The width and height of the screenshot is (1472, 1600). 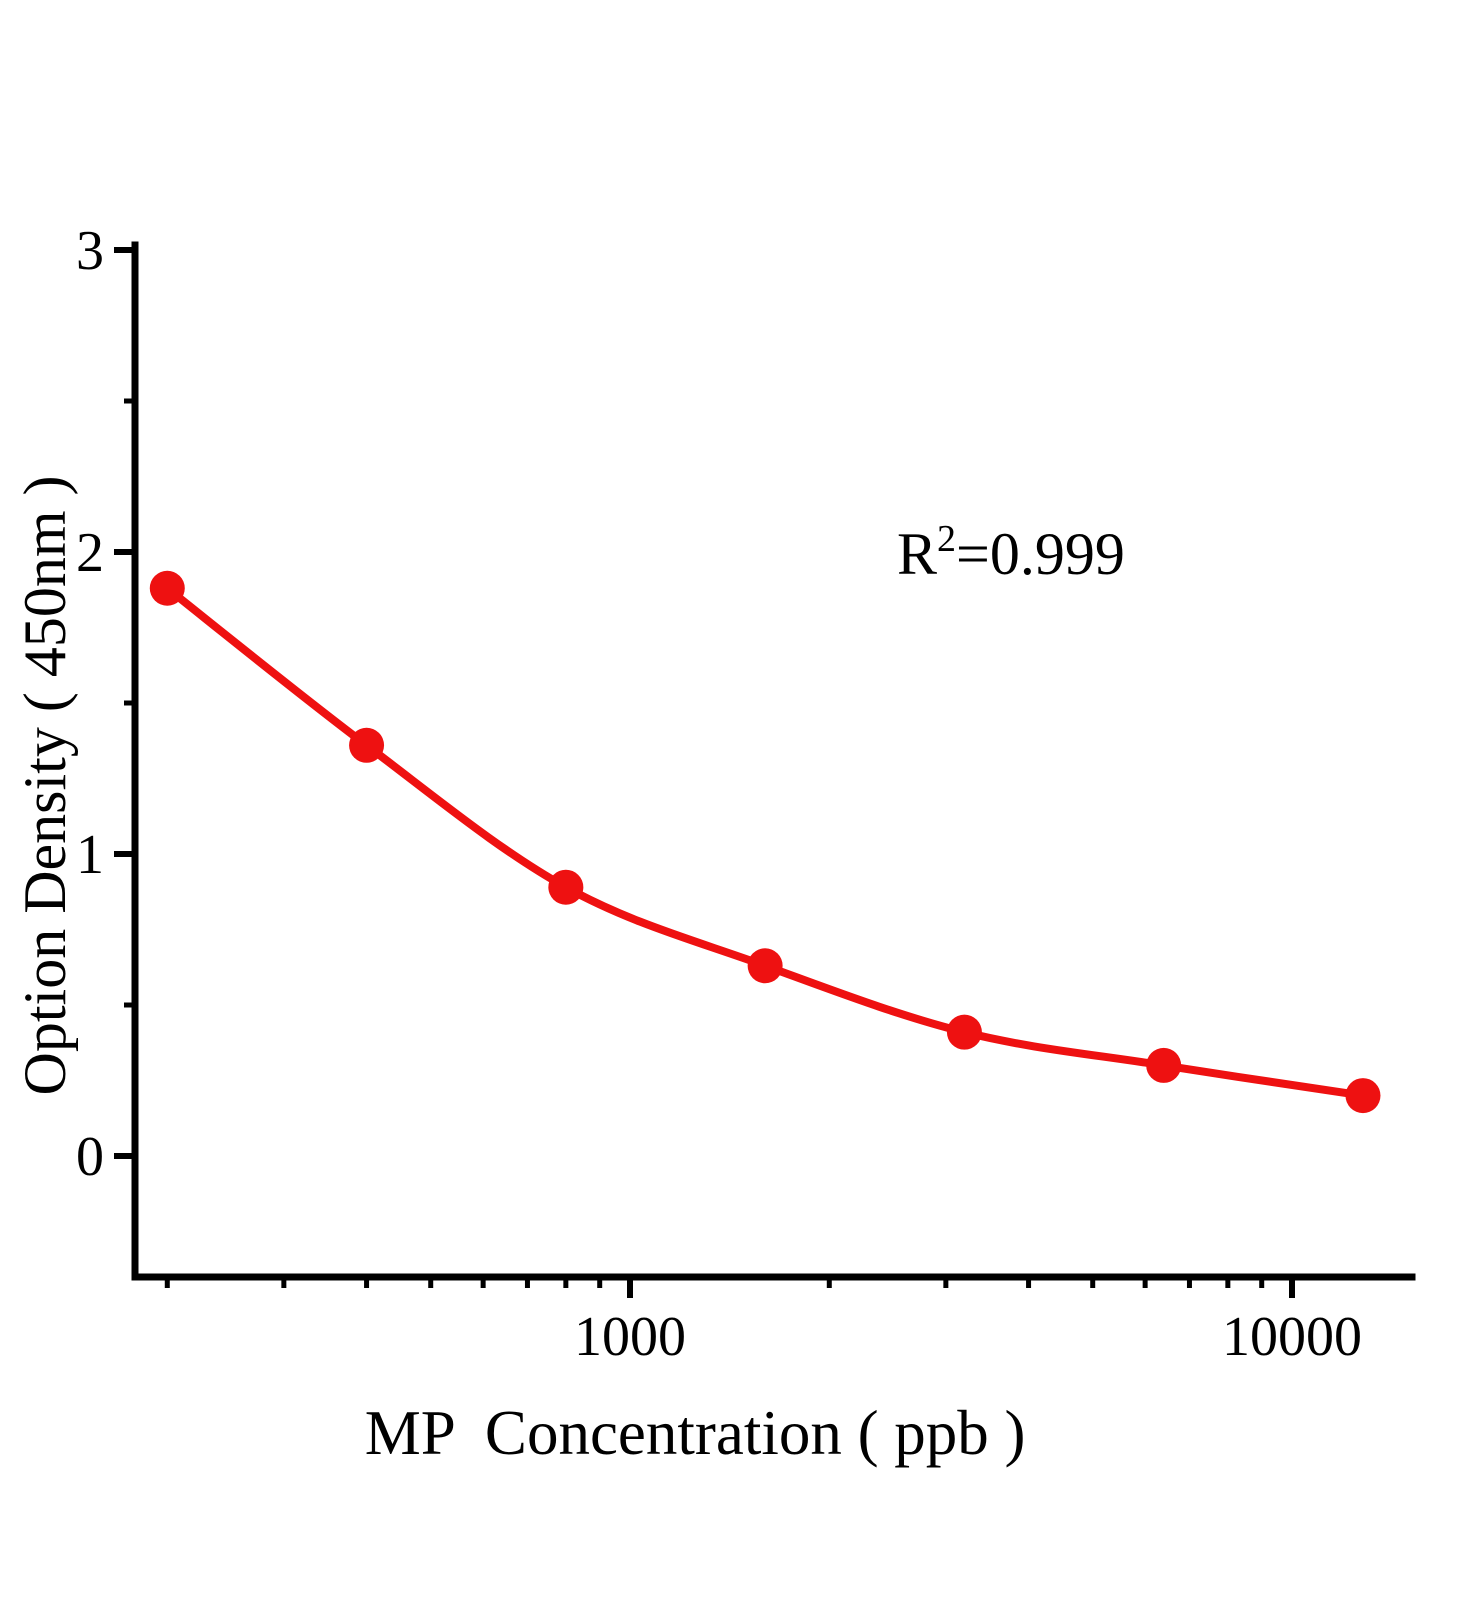 I want to click on x-axis-tick-label: 10000, so click(x=1292, y=1337).